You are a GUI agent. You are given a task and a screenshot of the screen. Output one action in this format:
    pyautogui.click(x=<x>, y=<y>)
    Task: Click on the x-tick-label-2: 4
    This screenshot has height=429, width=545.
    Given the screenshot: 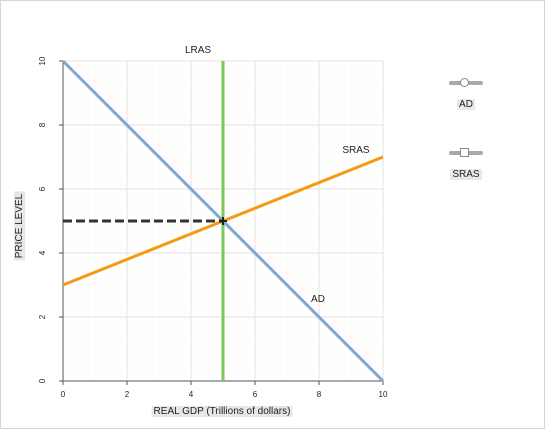 What is the action you would take?
    pyautogui.click(x=191, y=394)
    